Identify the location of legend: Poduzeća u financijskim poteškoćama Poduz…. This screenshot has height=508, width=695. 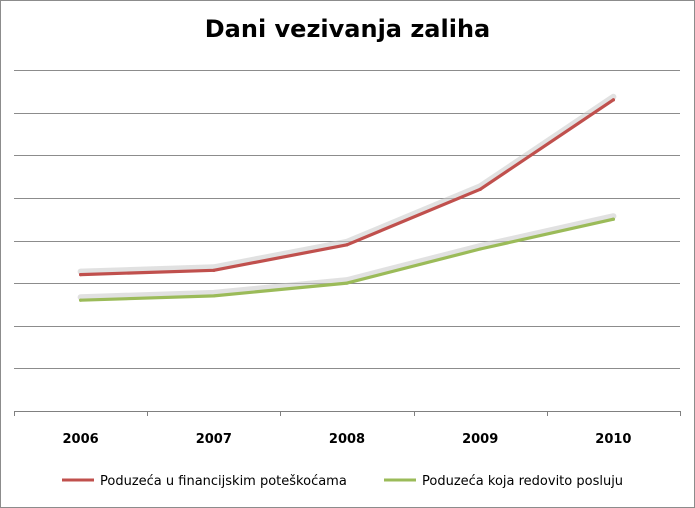
(342, 481).